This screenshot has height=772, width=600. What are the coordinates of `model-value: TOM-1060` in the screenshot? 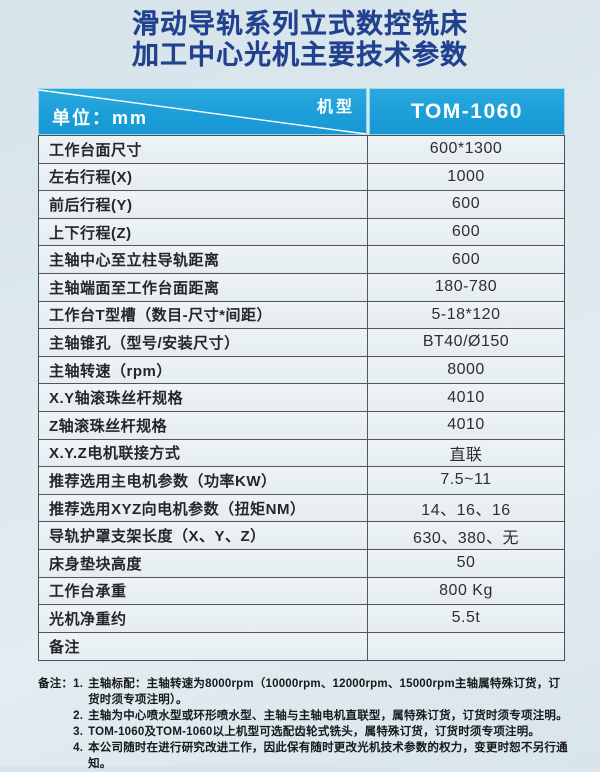 It's located at (467, 111).